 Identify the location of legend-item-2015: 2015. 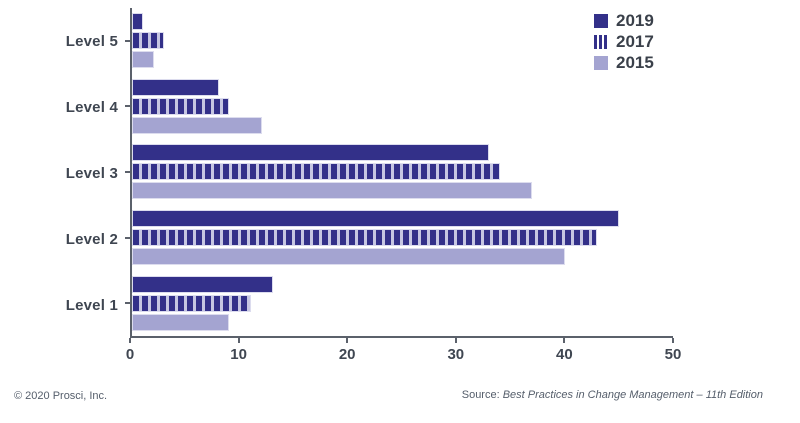
(624, 62).